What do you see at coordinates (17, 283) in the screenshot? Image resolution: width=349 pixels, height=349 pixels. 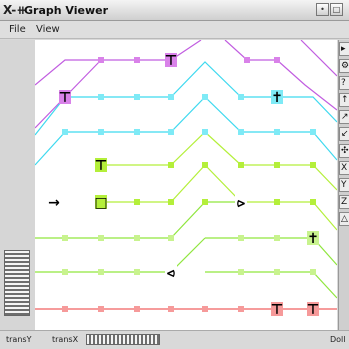 I see `trans-y-thumbwheel` at bounding box center [17, 283].